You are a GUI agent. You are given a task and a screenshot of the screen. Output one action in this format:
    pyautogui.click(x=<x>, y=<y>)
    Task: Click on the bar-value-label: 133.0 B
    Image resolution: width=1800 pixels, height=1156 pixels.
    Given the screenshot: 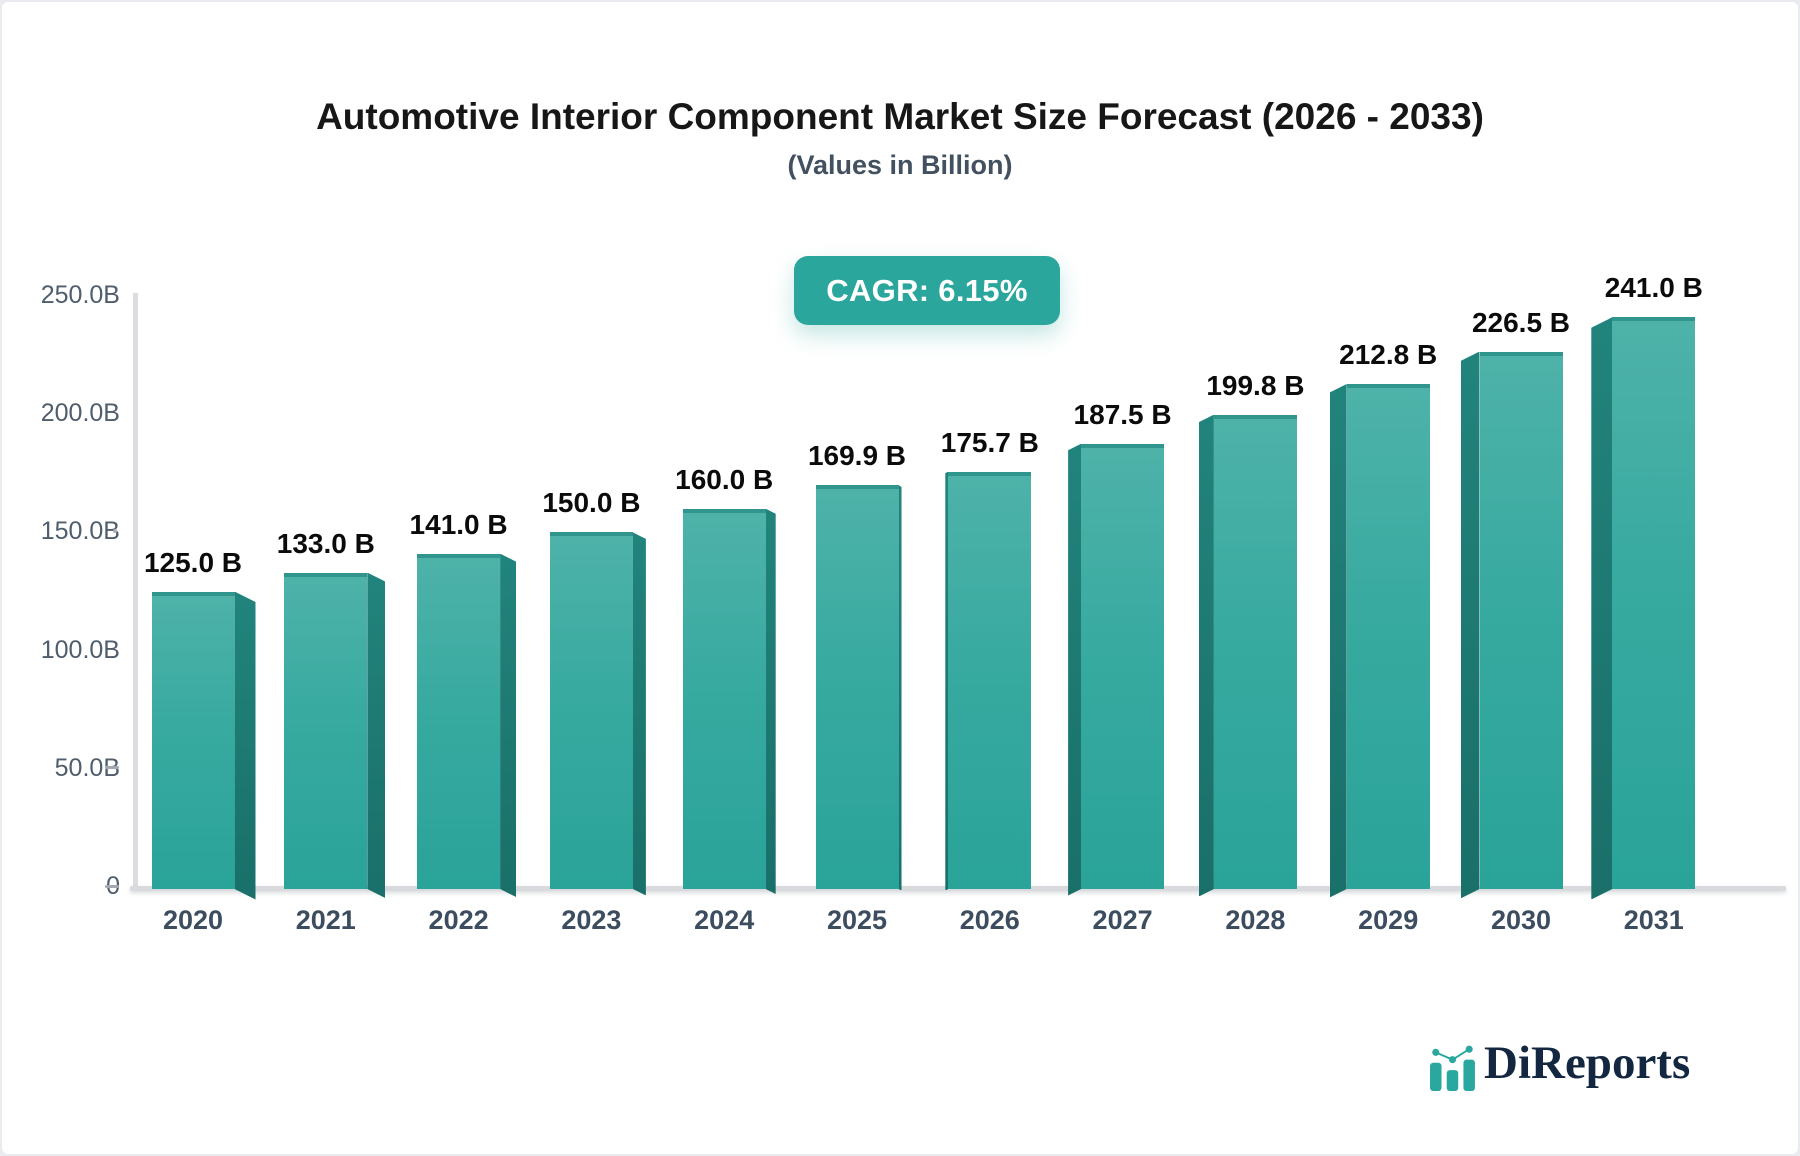 What is the action you would take?
    pyautogui.click(x=325, y=543)
    